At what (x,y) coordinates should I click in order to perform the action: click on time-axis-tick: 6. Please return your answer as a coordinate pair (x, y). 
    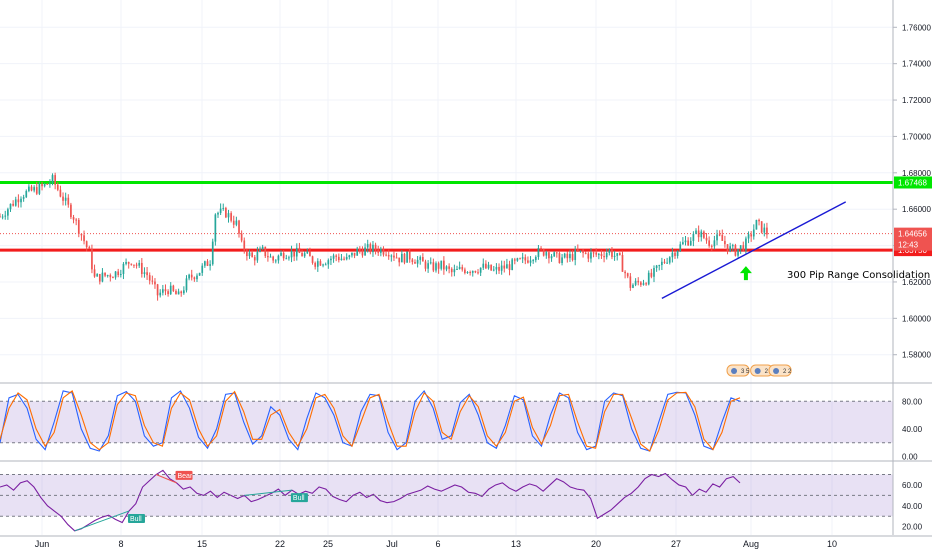
    Looking at the image, I should click on (437, 544).